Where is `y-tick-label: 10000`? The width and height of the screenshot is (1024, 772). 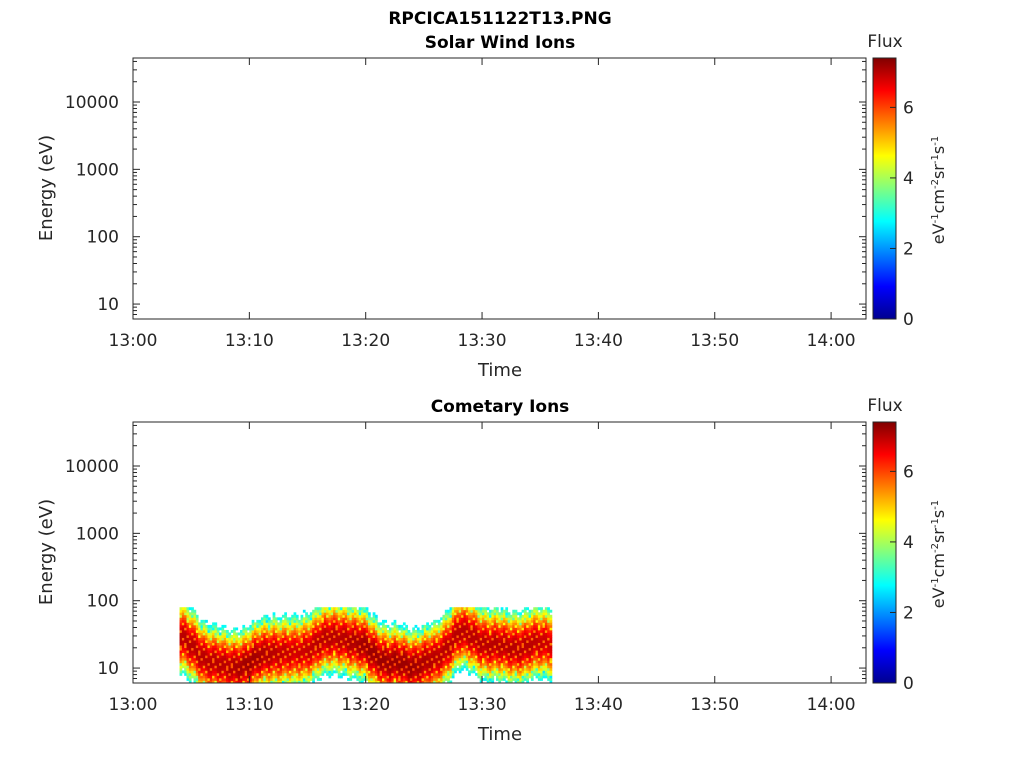 y-tick-label: 10000 is located at coordinates (92, 103).